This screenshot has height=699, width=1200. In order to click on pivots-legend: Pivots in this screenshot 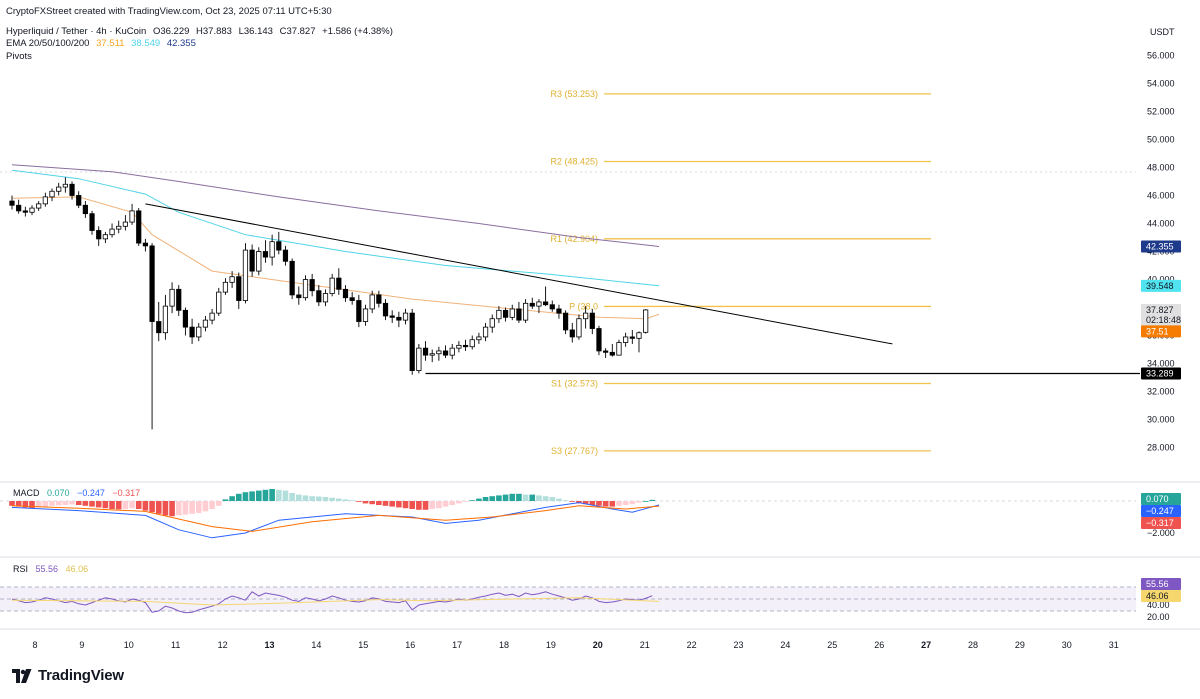, I will do `click(19, 56)`.